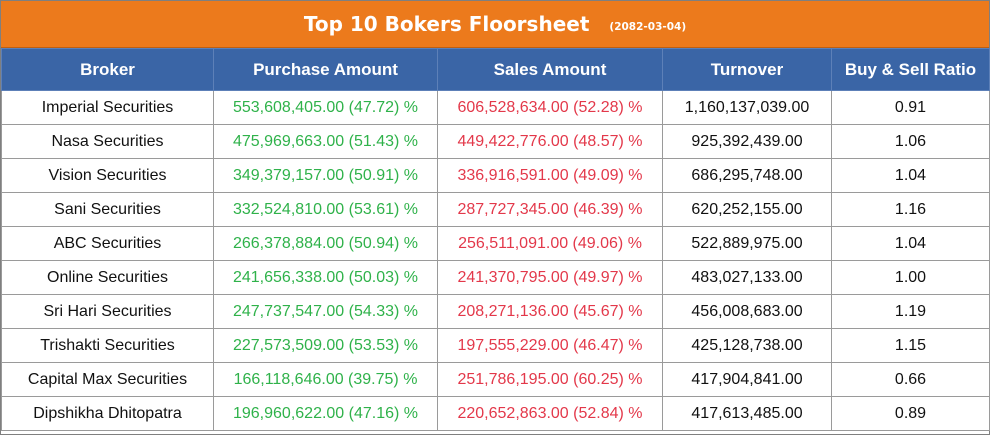 The height and width of the screenshot is (435, 990). I want to click on ratio-cell: 0.66, so click(910, 379).